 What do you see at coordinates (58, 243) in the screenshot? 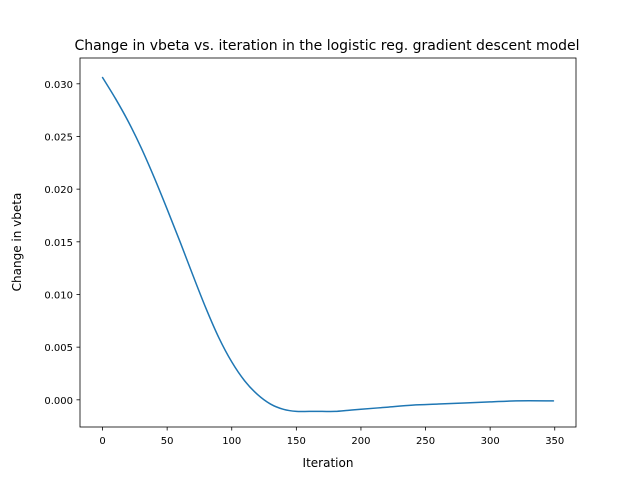
I see `y-tick-label: 0.015` at bounding box center [58, 243].